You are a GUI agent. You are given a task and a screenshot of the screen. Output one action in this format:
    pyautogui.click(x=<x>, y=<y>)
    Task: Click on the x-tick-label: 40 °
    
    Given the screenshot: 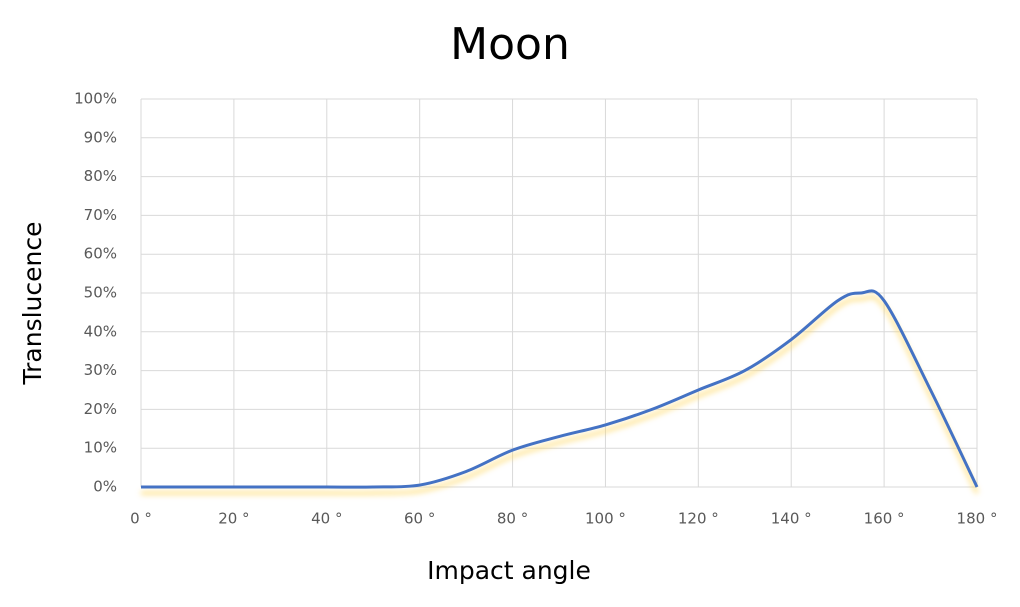 What is the action you would take?
    pyautogui.click(x=326, y=519)
    